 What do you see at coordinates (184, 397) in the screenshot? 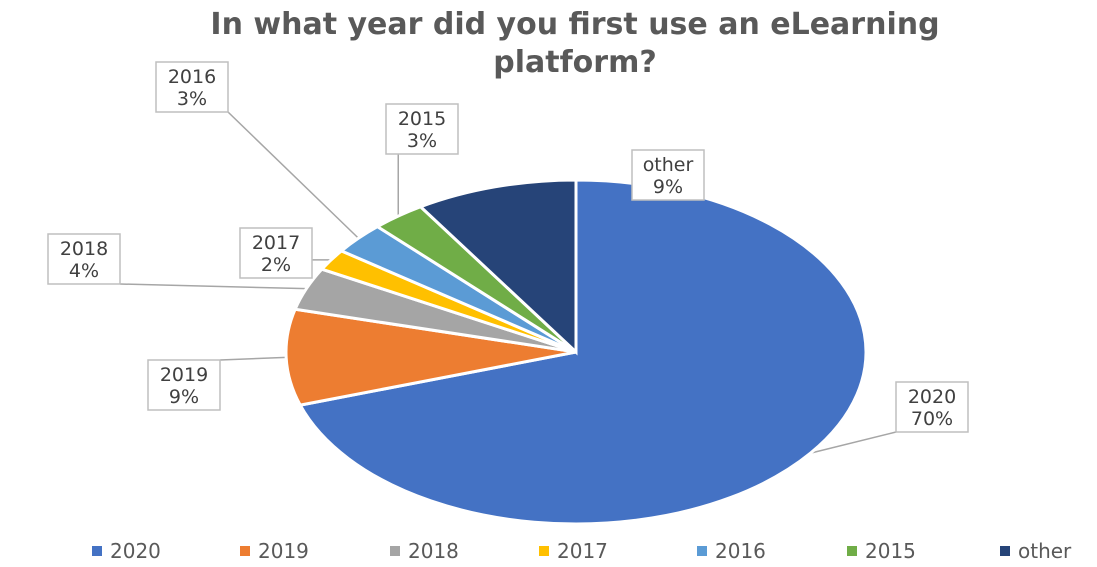
I see `data-label-percent-2019: 9%` at bounding box center [184, 397].